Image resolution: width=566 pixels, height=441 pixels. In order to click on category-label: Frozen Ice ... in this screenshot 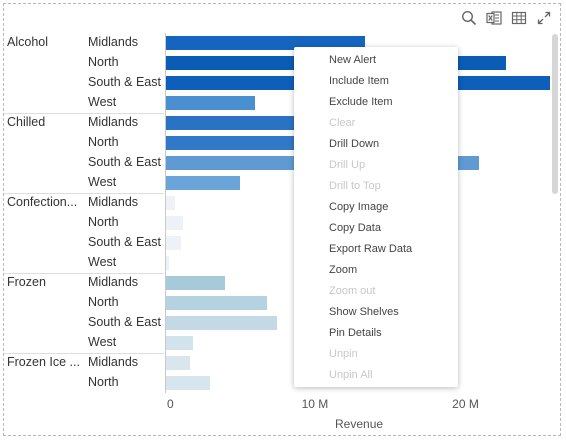, I will do `click(43, 362)`.